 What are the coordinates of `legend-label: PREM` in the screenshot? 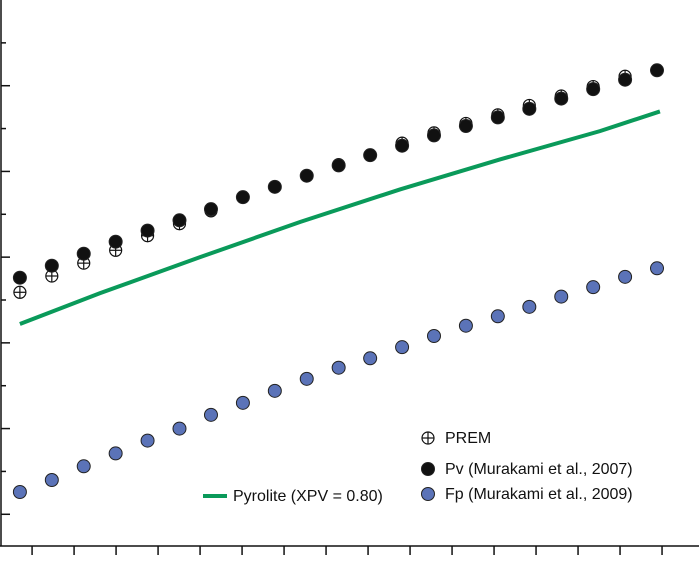 It's located at (468, 438).